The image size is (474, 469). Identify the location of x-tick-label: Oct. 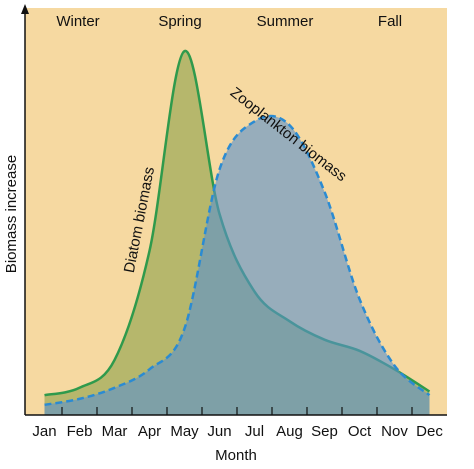
(360, 431).